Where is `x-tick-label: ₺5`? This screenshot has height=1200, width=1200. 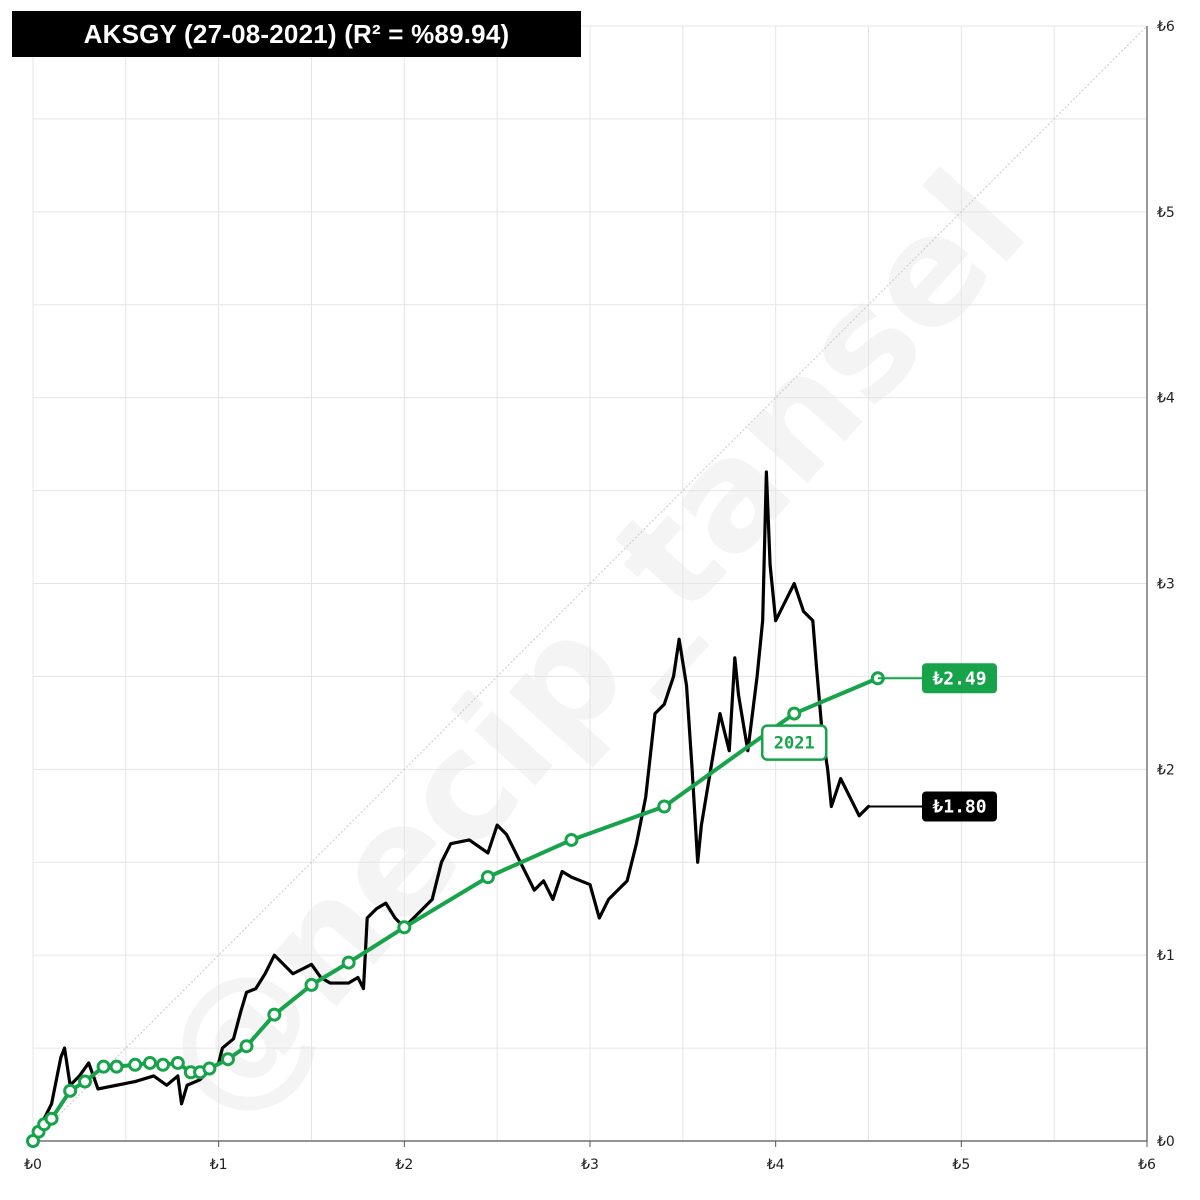
x-tick-label: ₺5 is located at coordinates (961, 1165).